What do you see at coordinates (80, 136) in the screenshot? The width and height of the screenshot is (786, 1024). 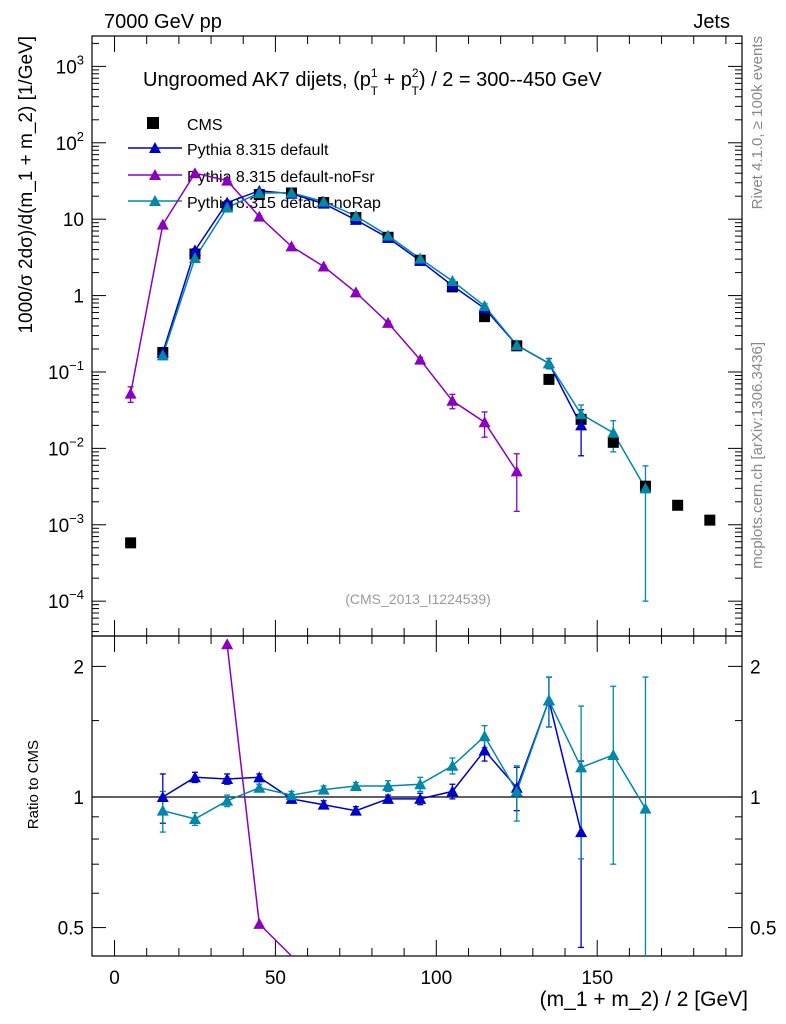 I see `main-y-tick-exponent: 2` at bounding box center [80, 136].